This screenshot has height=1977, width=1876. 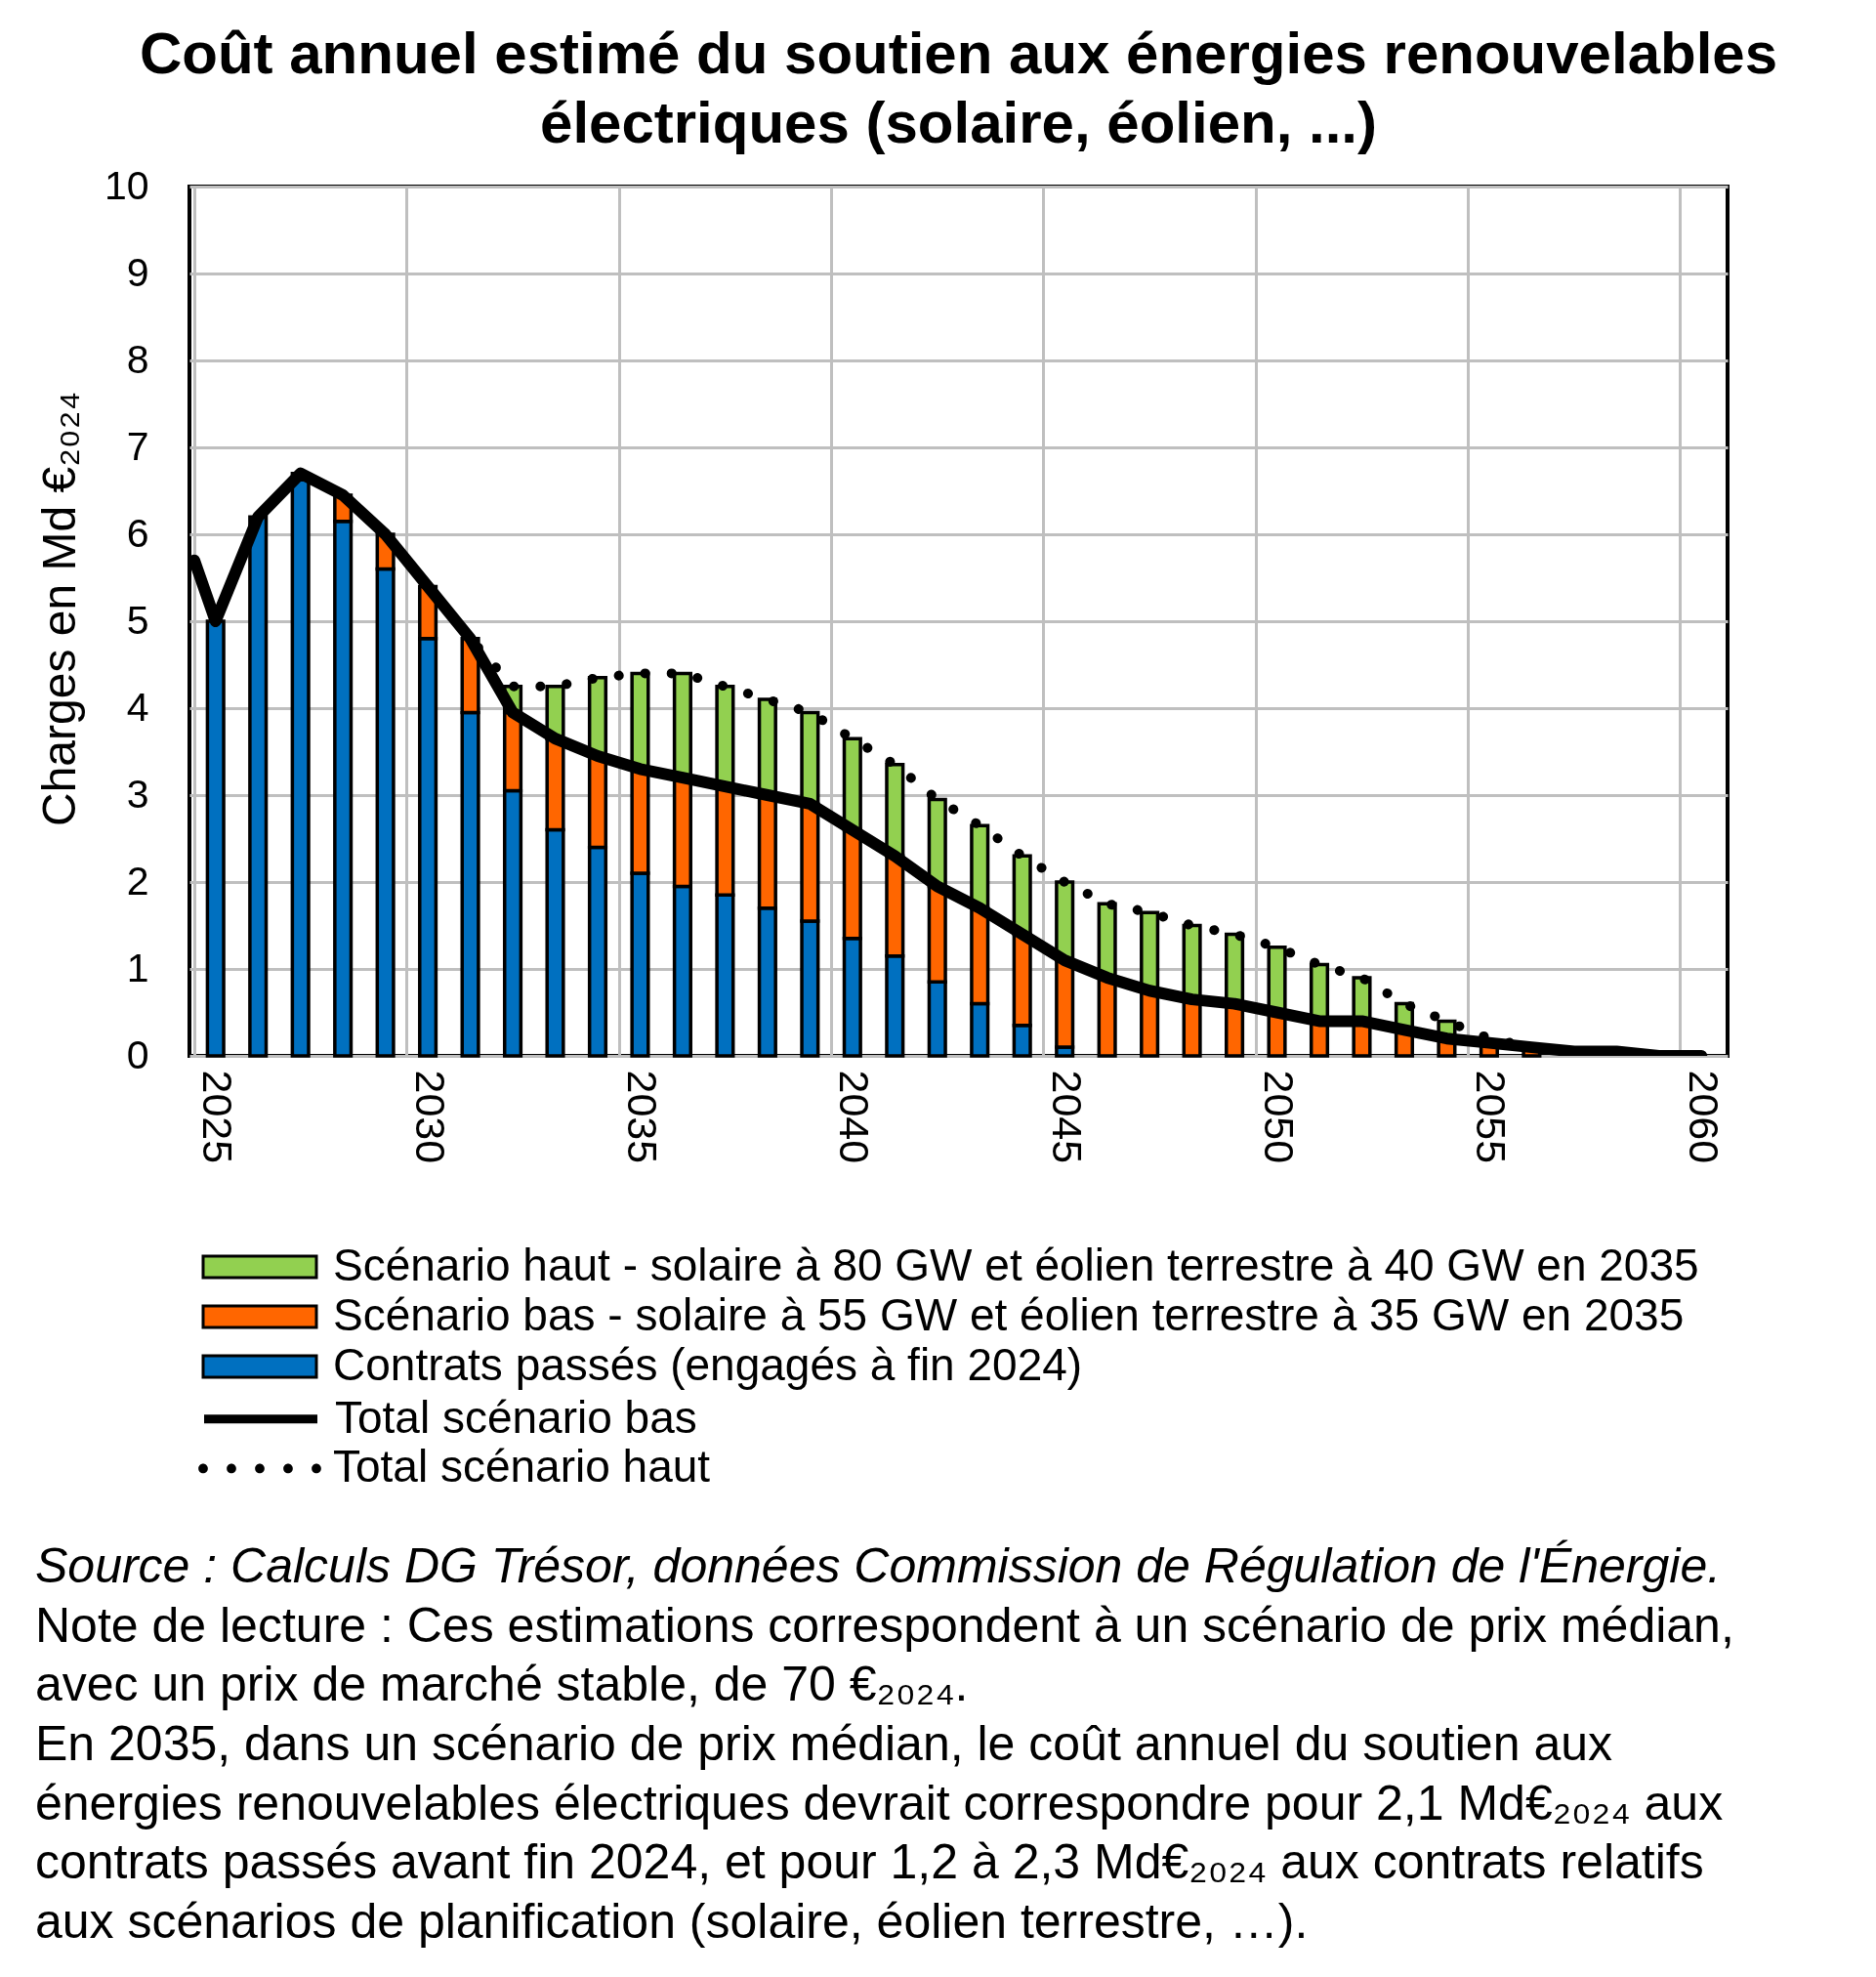 I want to click on x-tick-label: 2025, so click(x=218, y=1117).